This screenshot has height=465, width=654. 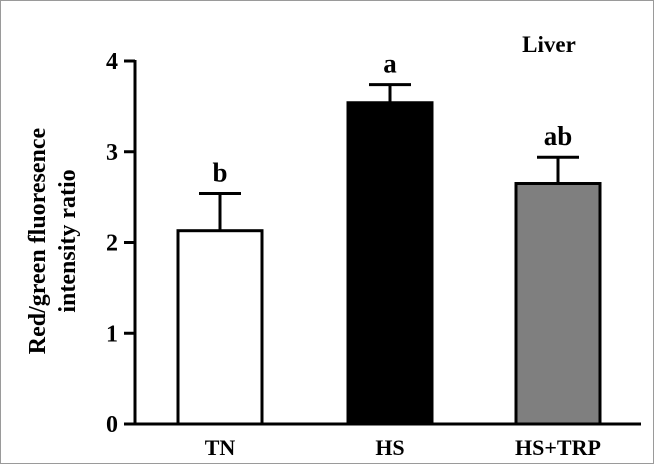 I want to click on y-tick-label: 3, so click(x=112, y=153).